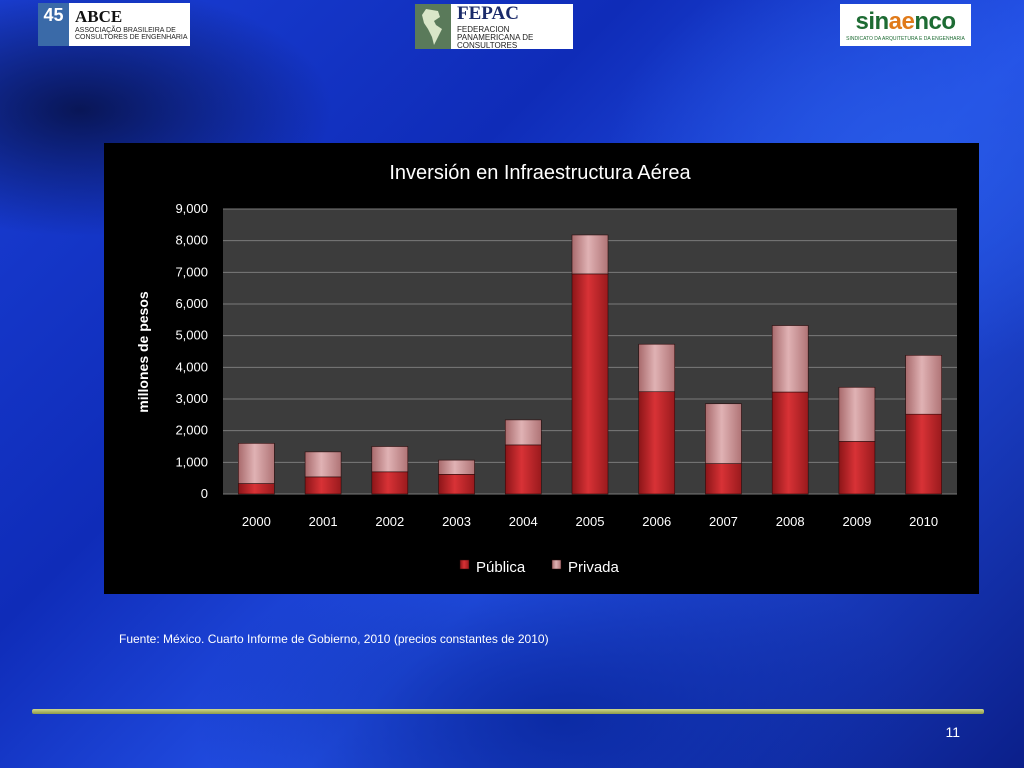  I want to click on x-tick-label: 2007, so click(723, 521).